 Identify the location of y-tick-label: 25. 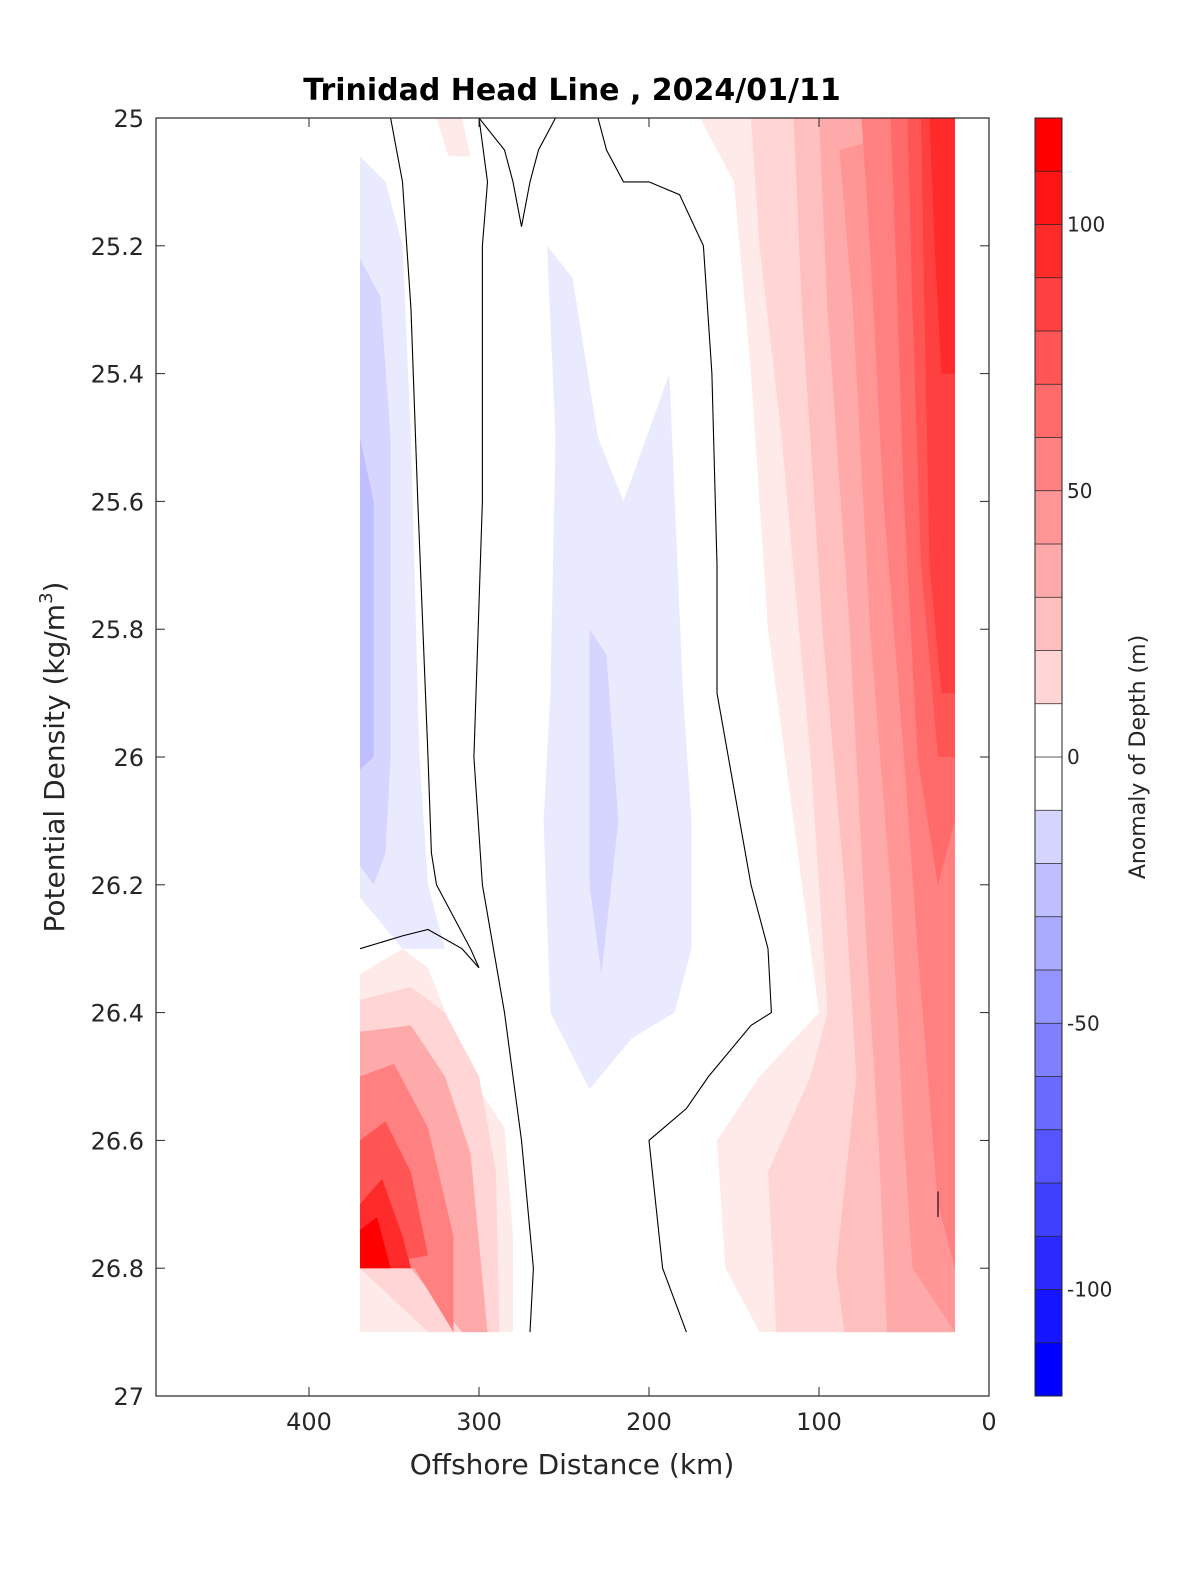
(128, 119).